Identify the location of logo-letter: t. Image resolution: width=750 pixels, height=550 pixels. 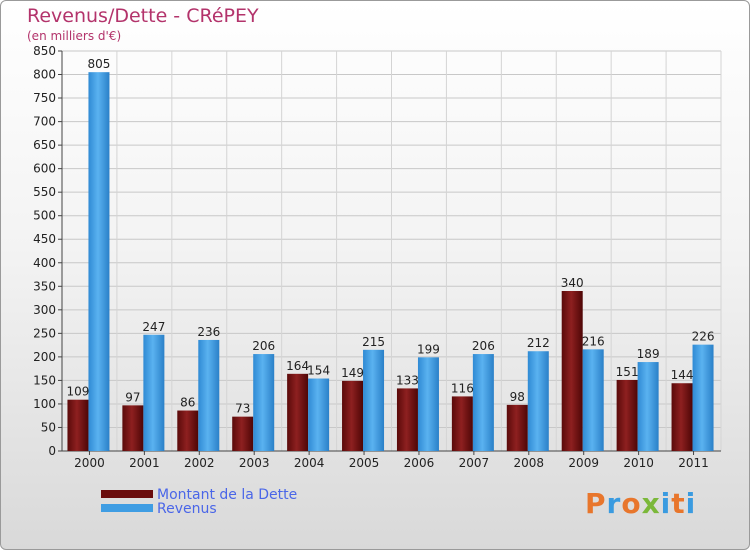
(678, 503).